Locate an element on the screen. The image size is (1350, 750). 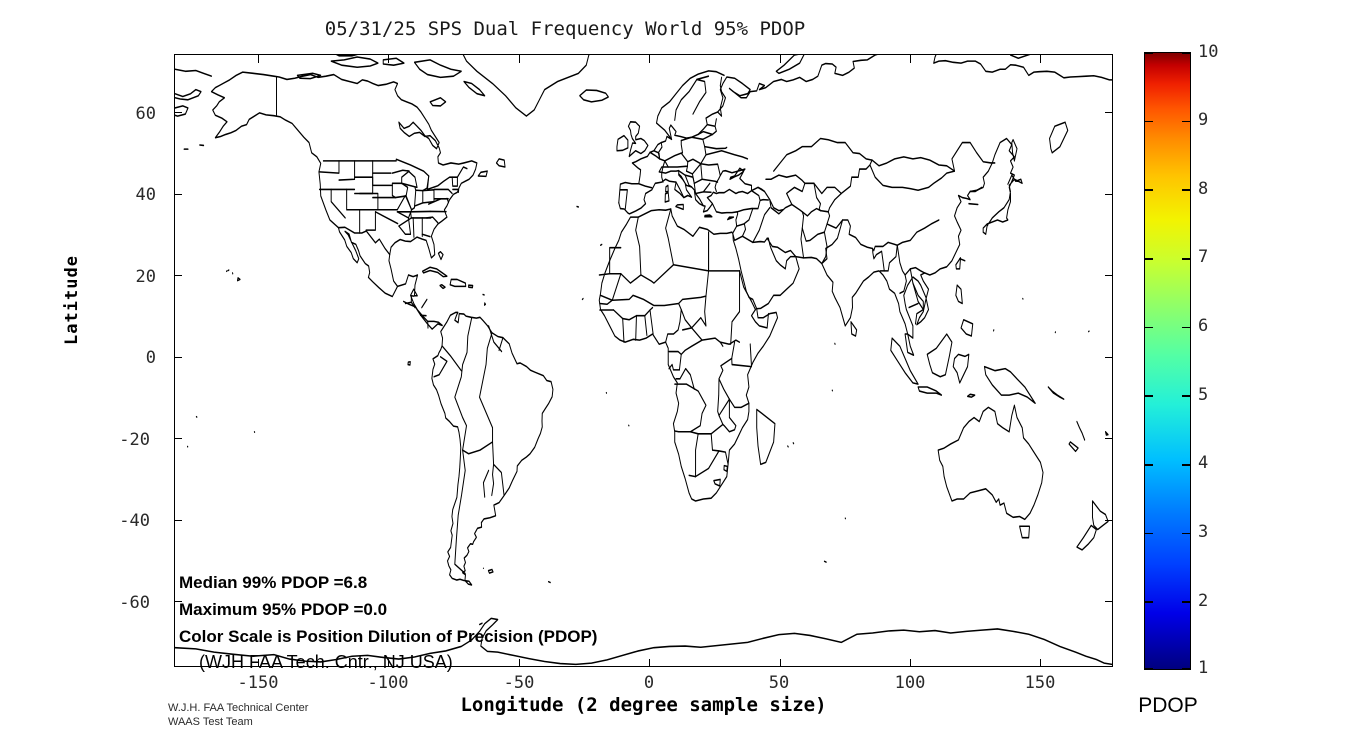
border-id-mt is located at coordinates (347, 170).